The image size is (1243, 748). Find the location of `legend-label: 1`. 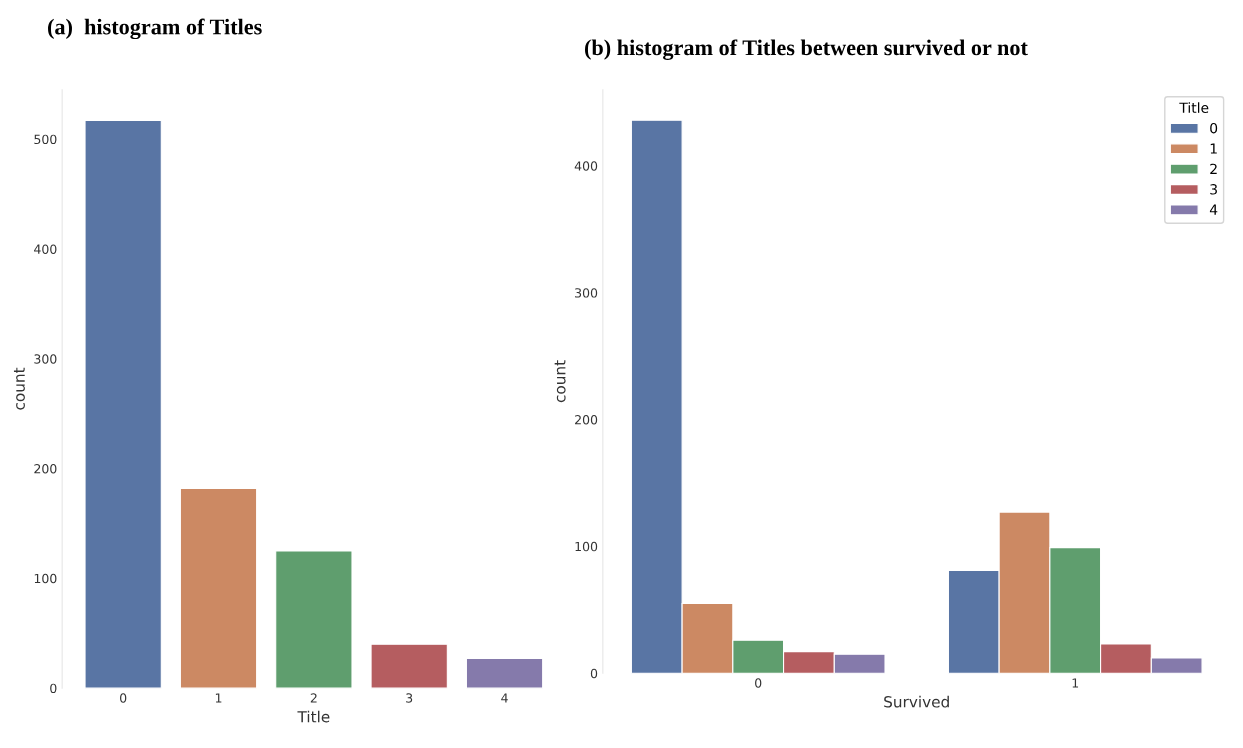

legend-label: 1 is located at coordinates (1213, 148).